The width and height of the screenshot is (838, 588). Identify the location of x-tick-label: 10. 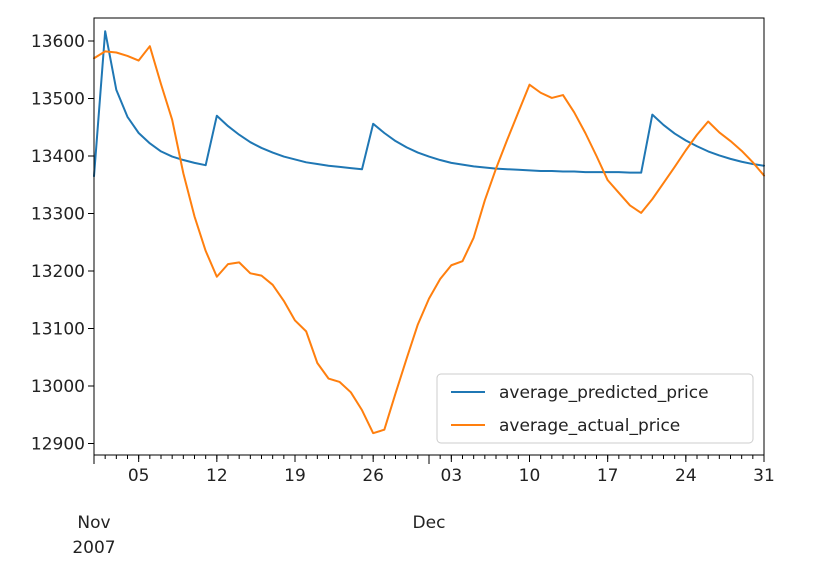
(530, 476).